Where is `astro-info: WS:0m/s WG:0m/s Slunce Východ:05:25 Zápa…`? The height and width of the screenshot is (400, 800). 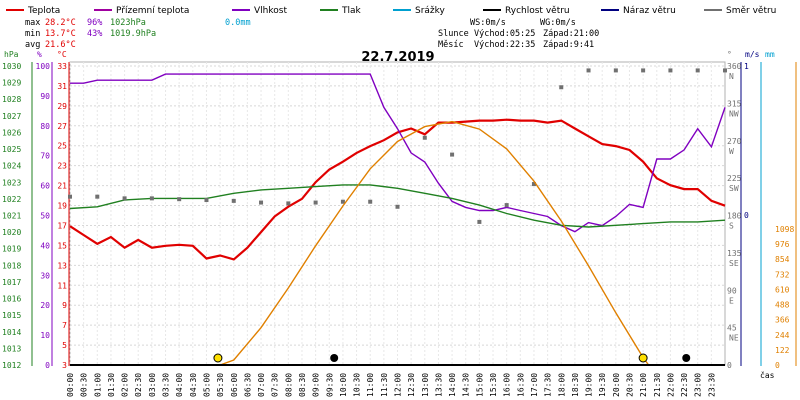
astro-info: WS:0m/s WG:0m/s Slunce Východ:05:25 Zápa… is located at coordinates (518, 34).